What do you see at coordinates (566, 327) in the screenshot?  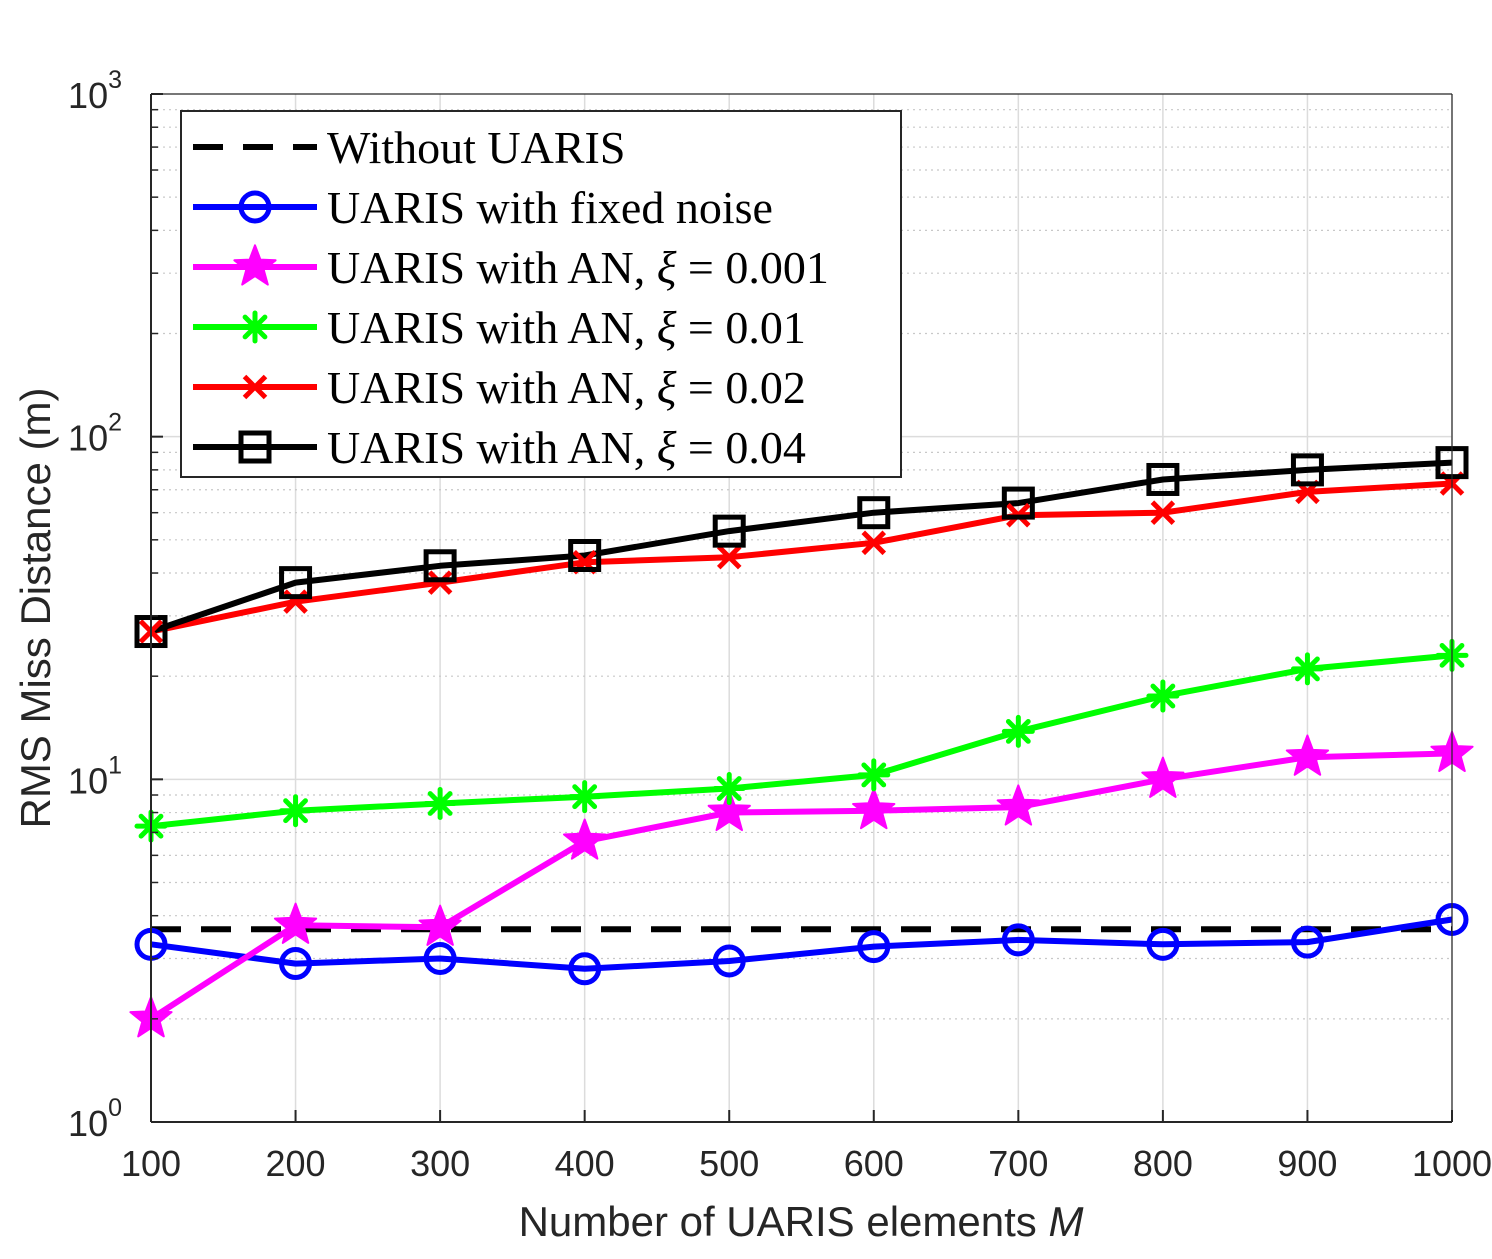 I see `legend-label-3: UARIS with AN, ξ = 0.01` at bounding box center [566, 327].